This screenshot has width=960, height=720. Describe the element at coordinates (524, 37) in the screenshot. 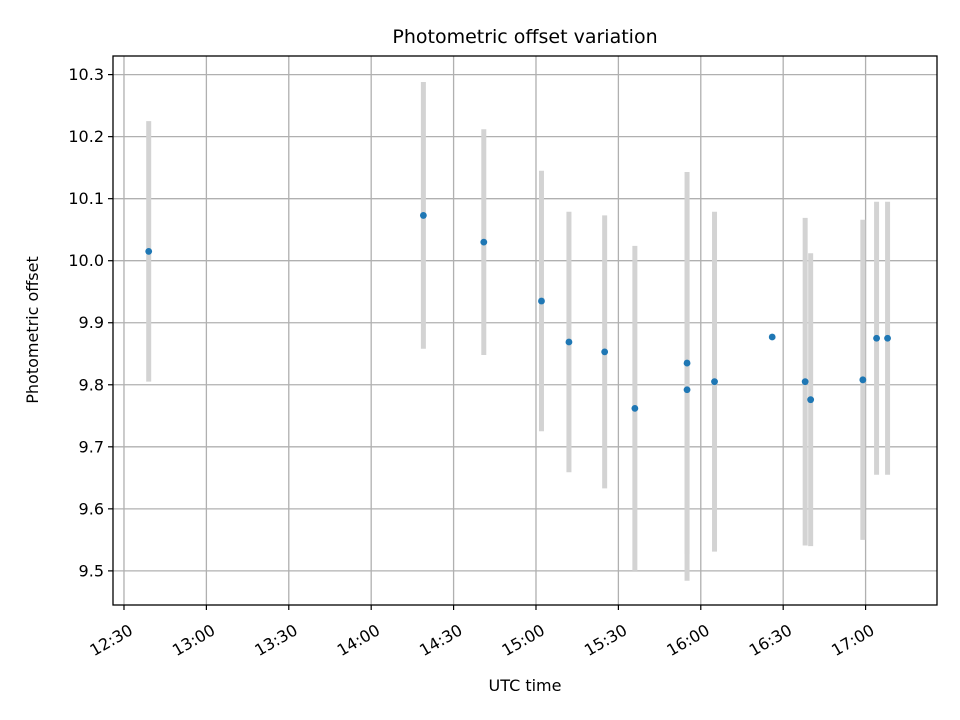

I see `chart-title: Photometric offset variation` at that location.